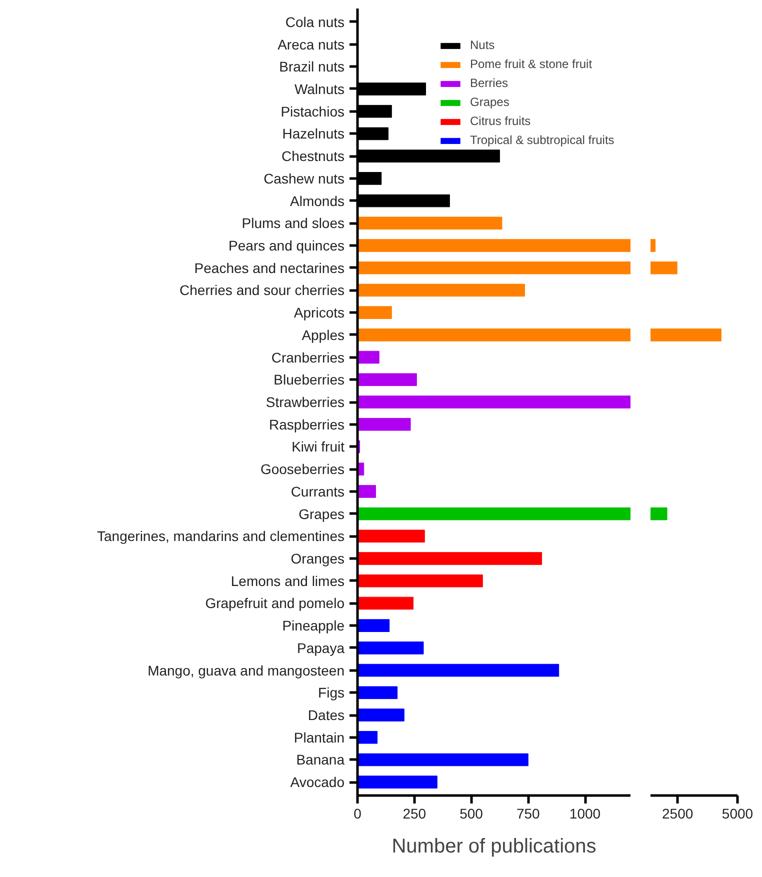 The height and width of the screenshot is (877, 762). What do you see at coordinates (323, 334) in the screenshot?
I see `y-tick-label: Apples` at bounding box center [323, 334].